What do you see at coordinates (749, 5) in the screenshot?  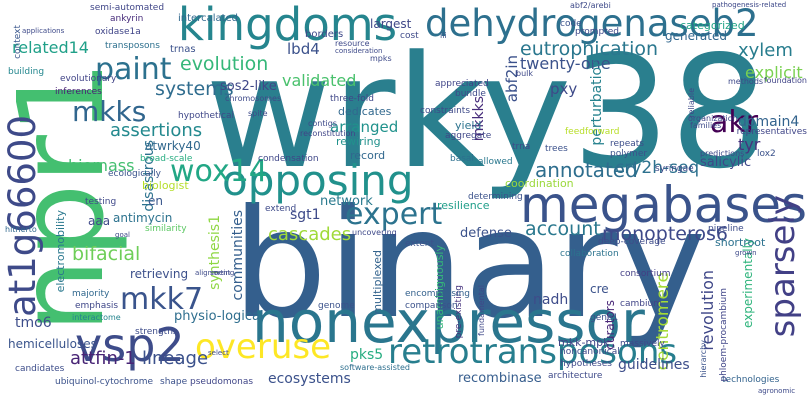 I see `word-pathogenesis-related: pathogenesis-related` at bounding box center [749, 5].